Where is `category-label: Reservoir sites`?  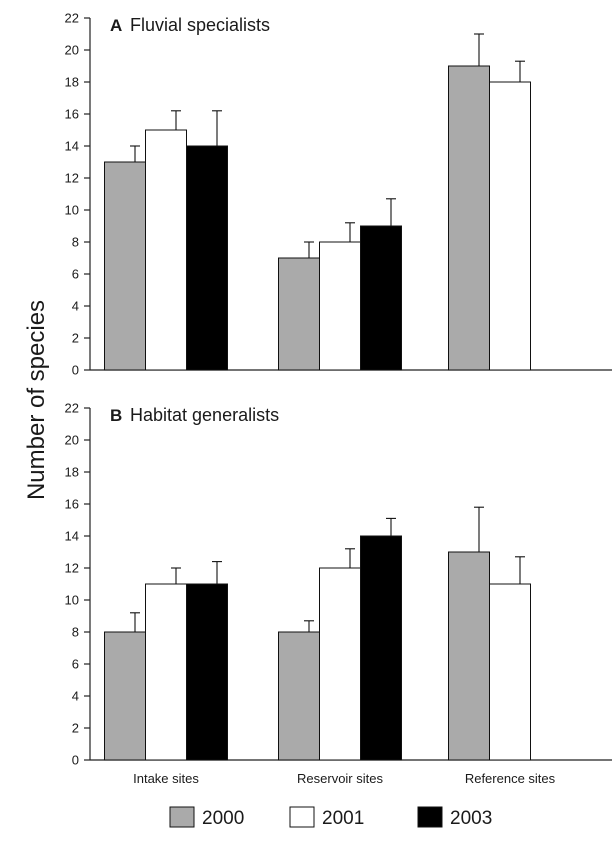
category-label: Reservoir sites is located at coordinates (340, 778).